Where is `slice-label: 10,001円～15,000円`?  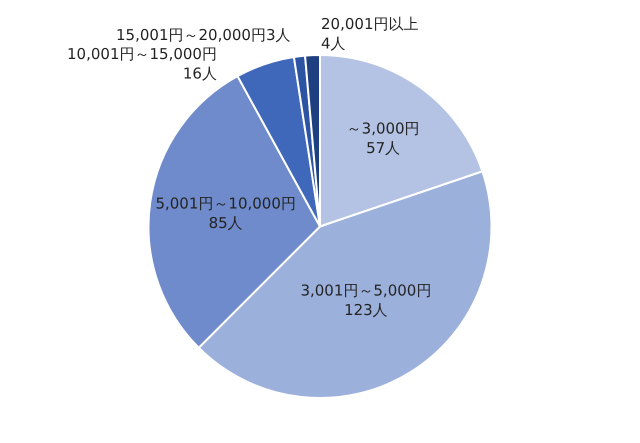 slice-label: 10,001円～15,000円 is located at coordinates (142, 54).